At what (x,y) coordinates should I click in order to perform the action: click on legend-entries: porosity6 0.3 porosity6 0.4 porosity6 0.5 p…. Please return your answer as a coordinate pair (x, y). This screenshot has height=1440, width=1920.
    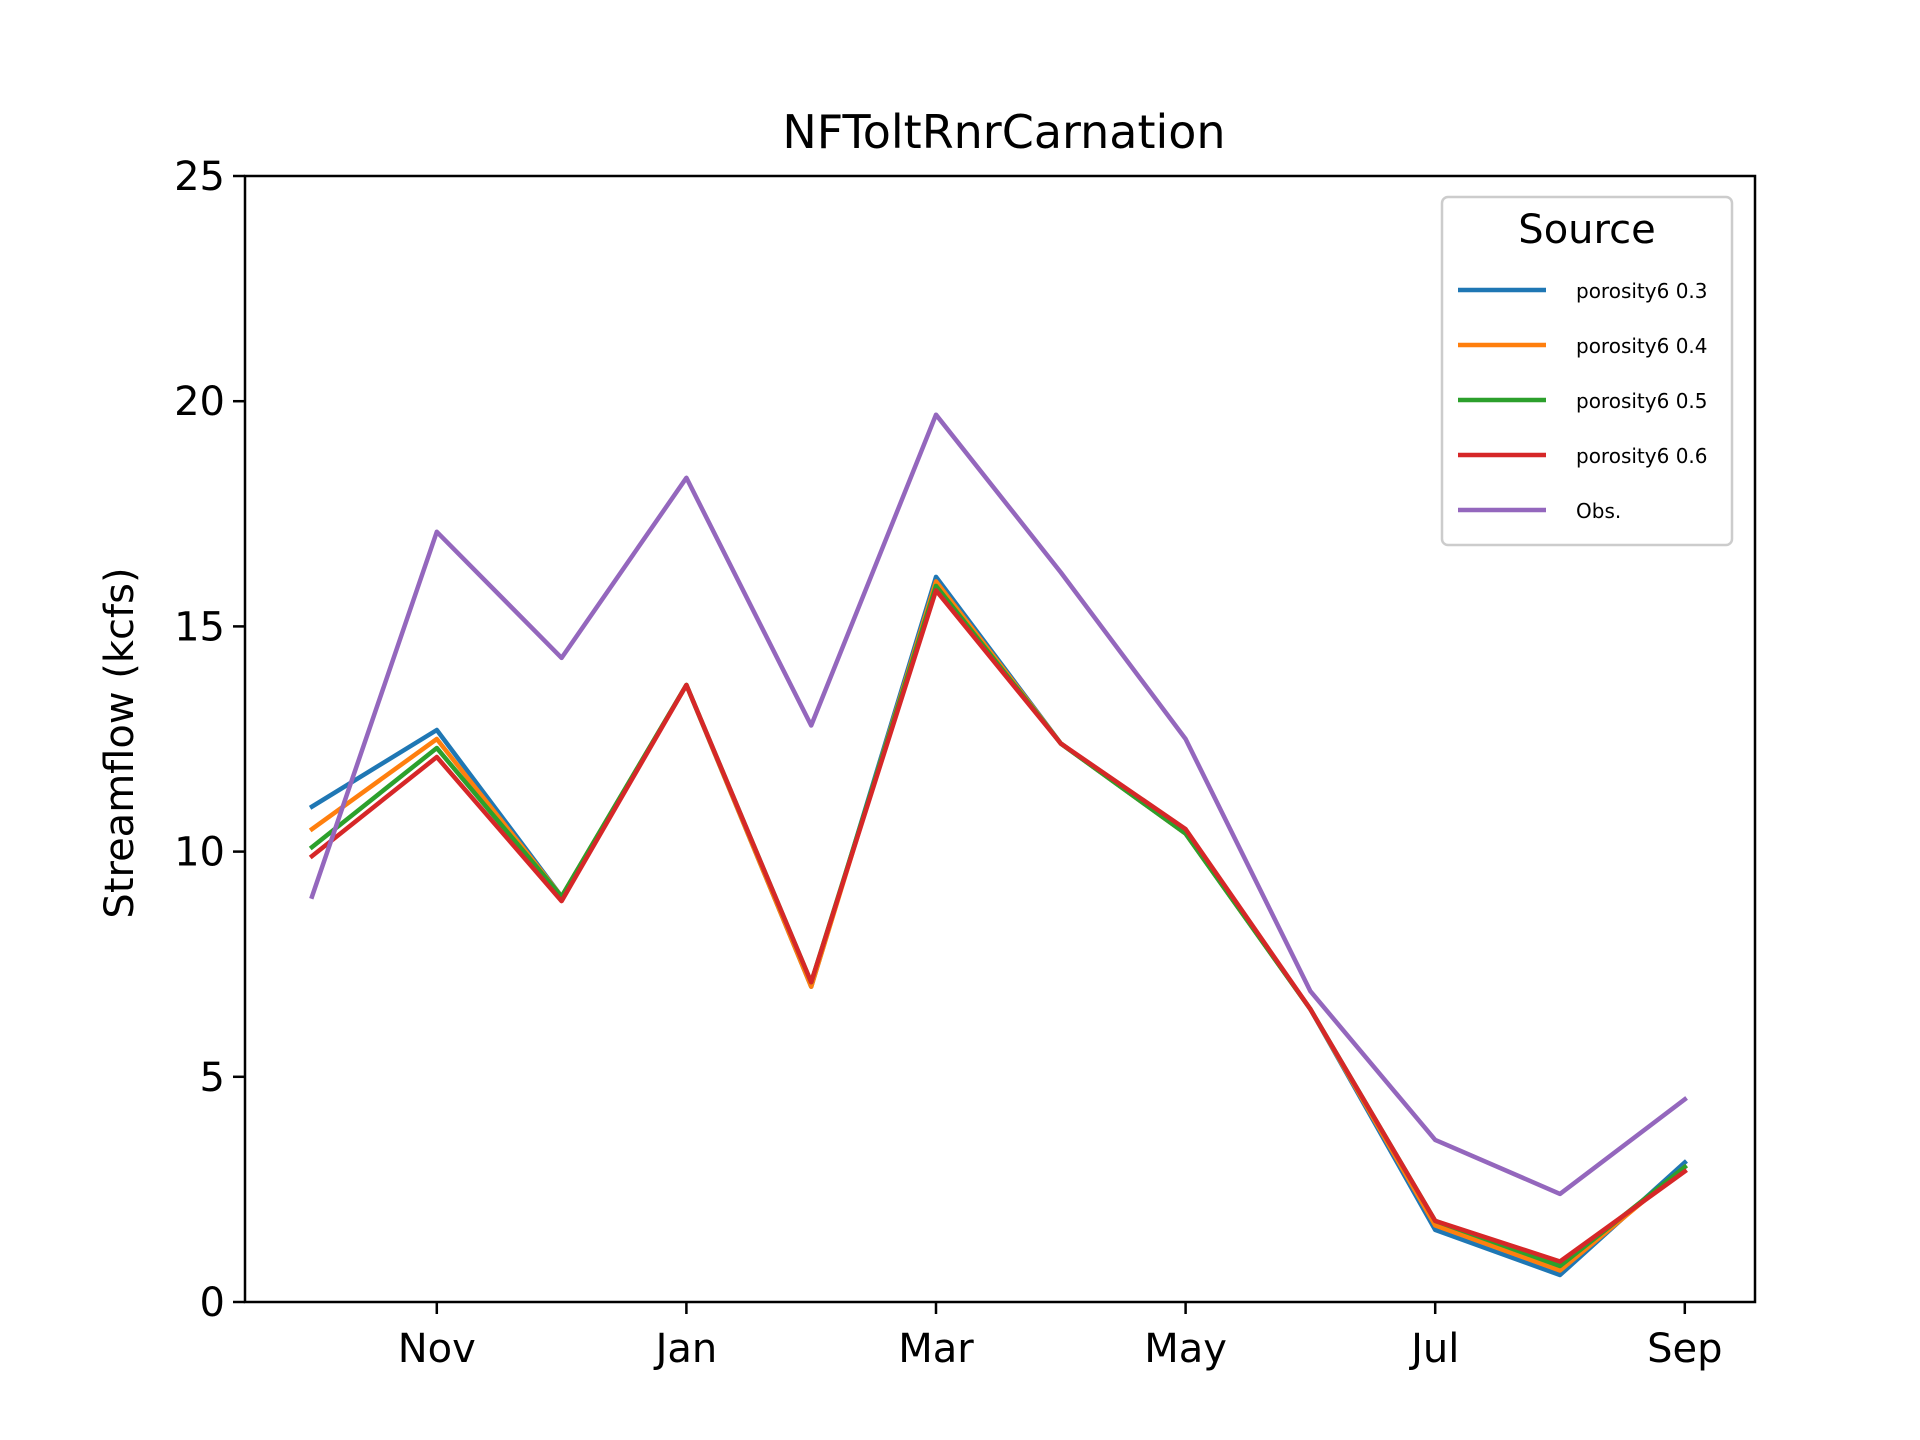
    Looking at the image, I should click on (1583, 401).